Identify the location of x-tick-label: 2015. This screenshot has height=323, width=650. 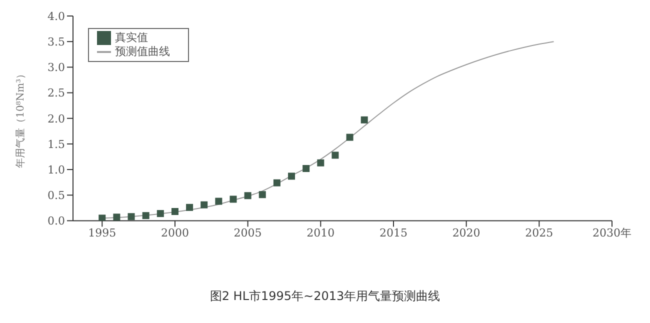
(393, 233).